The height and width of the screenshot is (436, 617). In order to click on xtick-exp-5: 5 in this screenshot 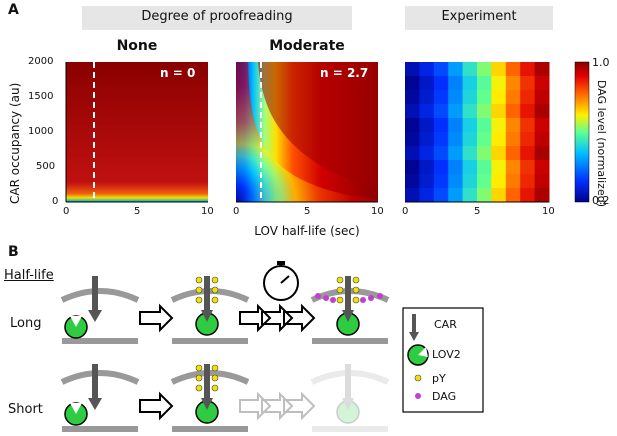, I will do `click(477, 211)`.